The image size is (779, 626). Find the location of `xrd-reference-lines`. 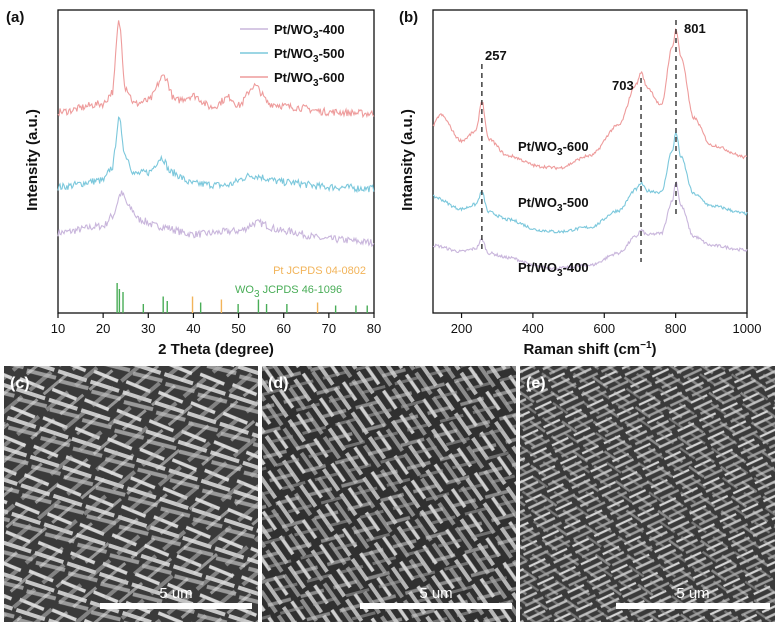

xrd-reference-lines is located at coordinates (242, 298).